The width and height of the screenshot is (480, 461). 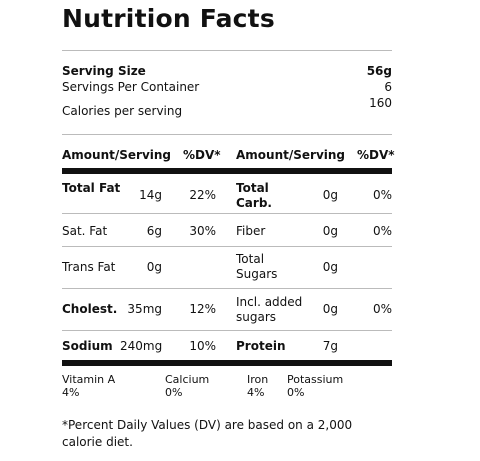 I want to click on nutrients-thick-divider, so click(x=227, y=363).